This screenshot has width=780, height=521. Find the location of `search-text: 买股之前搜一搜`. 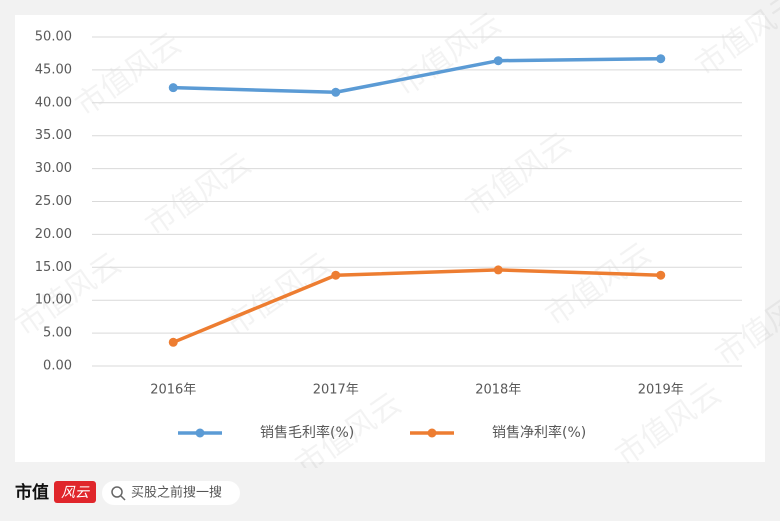

search-text: 买股之前搜一搜 is located at coordinates (176, 493).